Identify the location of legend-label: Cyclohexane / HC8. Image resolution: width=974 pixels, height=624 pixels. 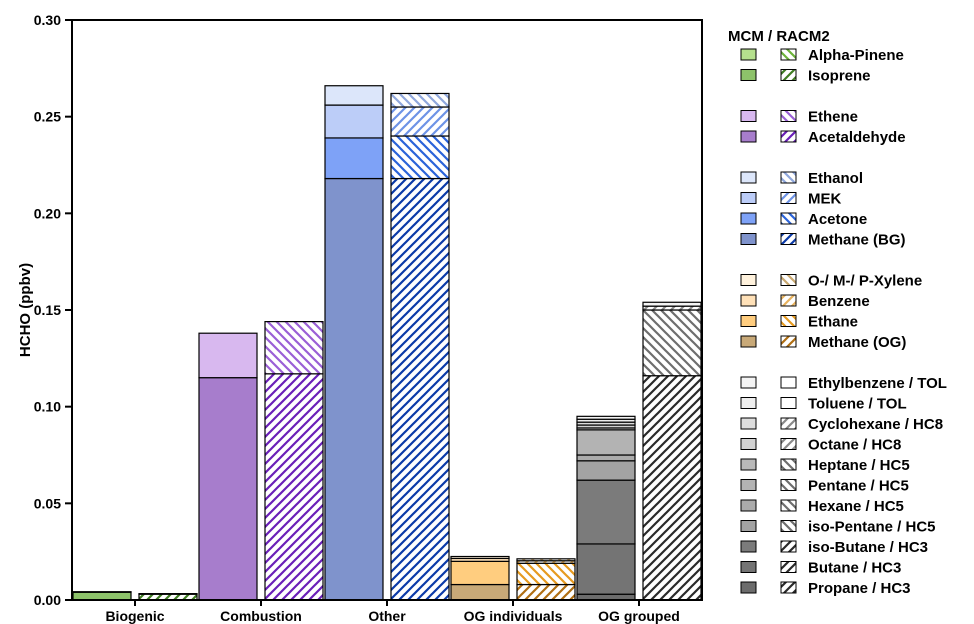
(875, 424).